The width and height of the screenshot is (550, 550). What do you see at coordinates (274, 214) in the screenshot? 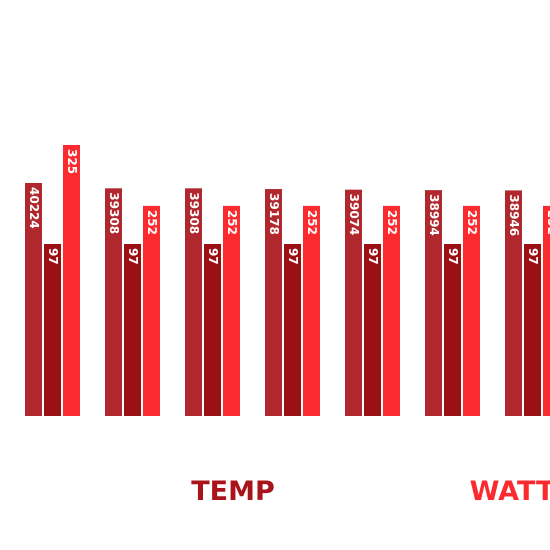
I see `value-label: 39178` at bounding box center [274, 214].